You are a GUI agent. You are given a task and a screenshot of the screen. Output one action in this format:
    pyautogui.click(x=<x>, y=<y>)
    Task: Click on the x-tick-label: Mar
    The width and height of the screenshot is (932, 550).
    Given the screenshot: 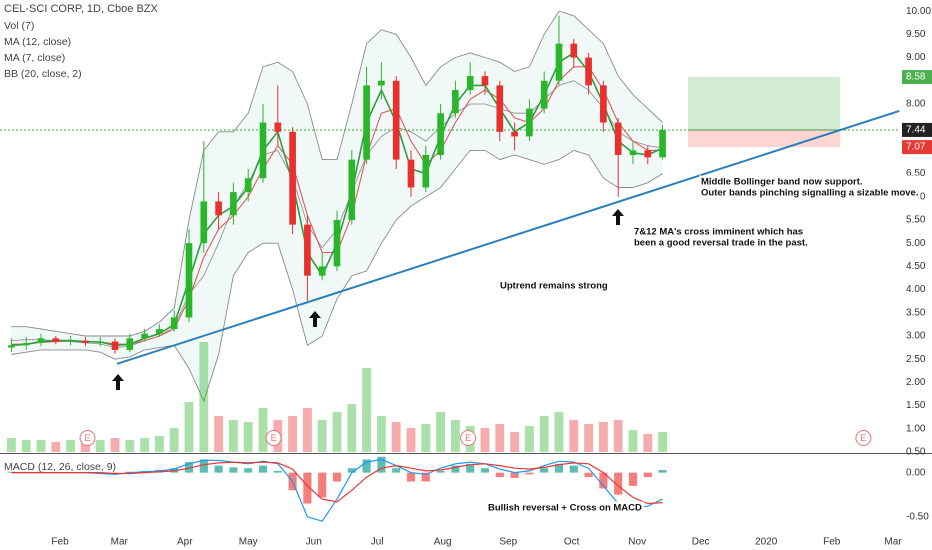 What is the action you would take?
    pyautogui.click(x=120, y=542)
    